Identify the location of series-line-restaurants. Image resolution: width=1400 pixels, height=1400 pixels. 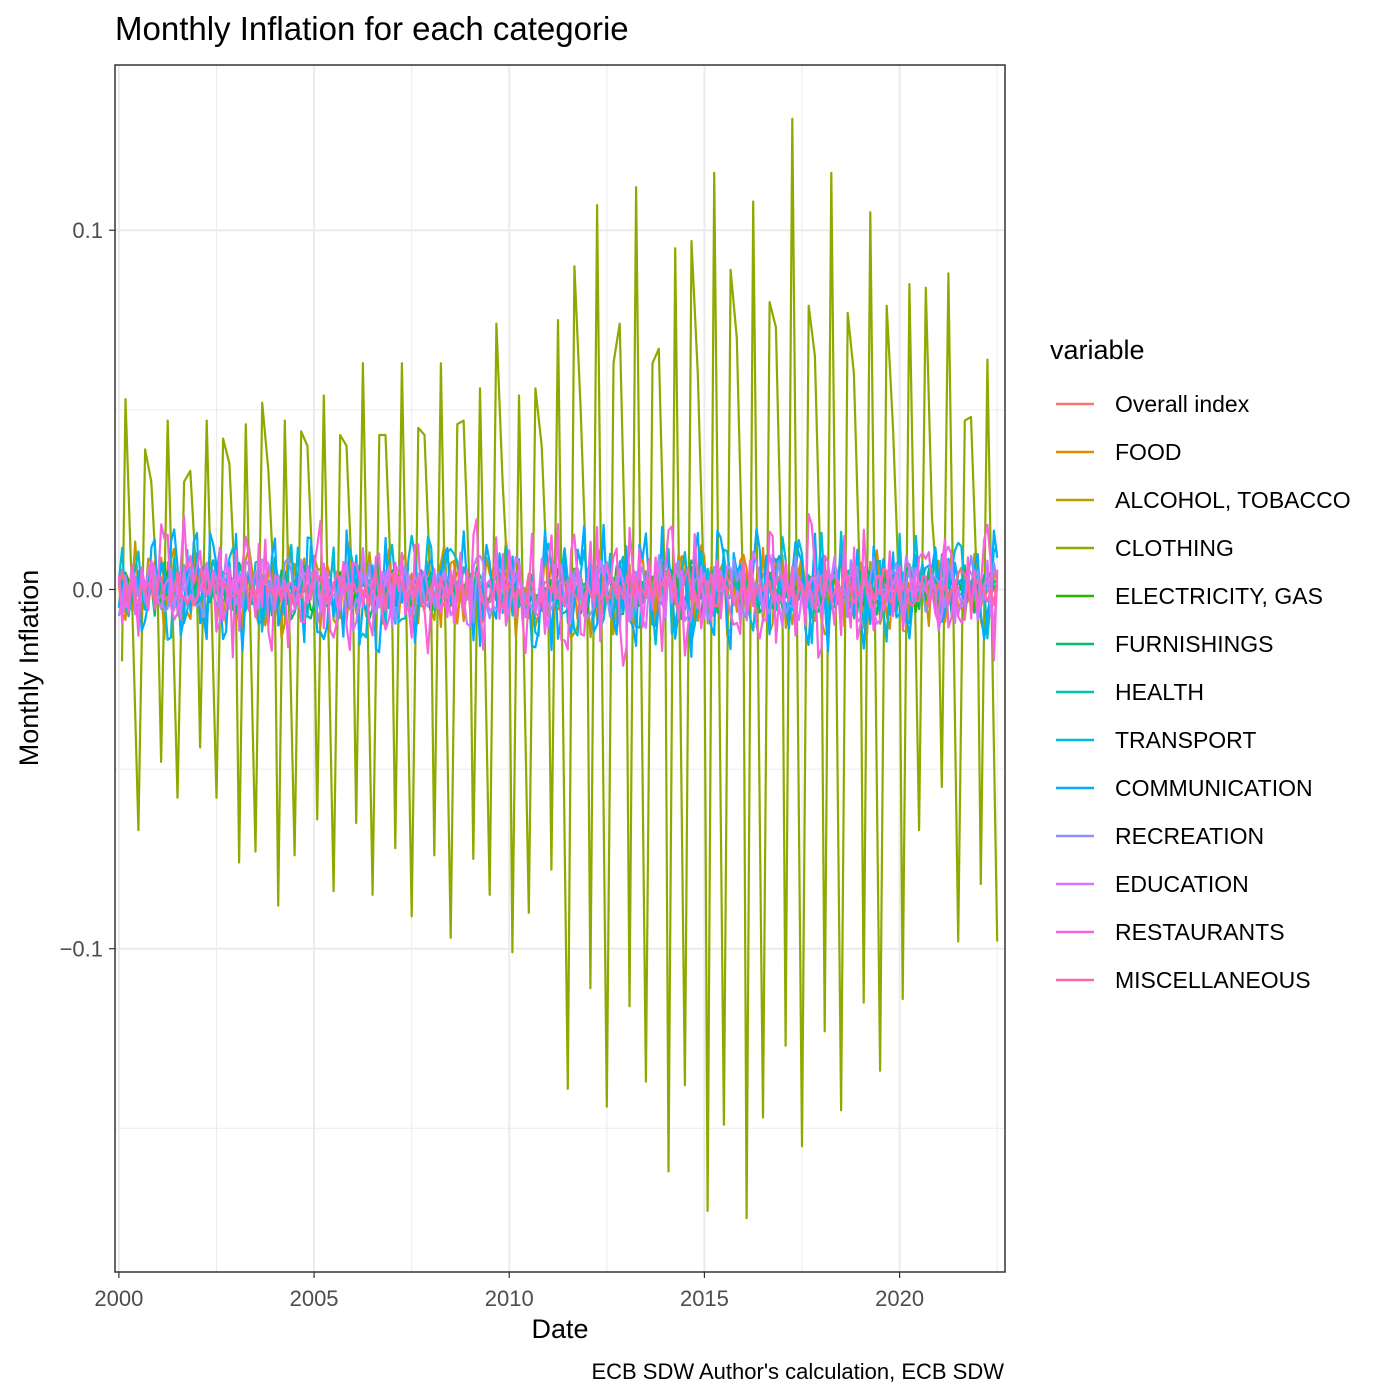
(558, 589).